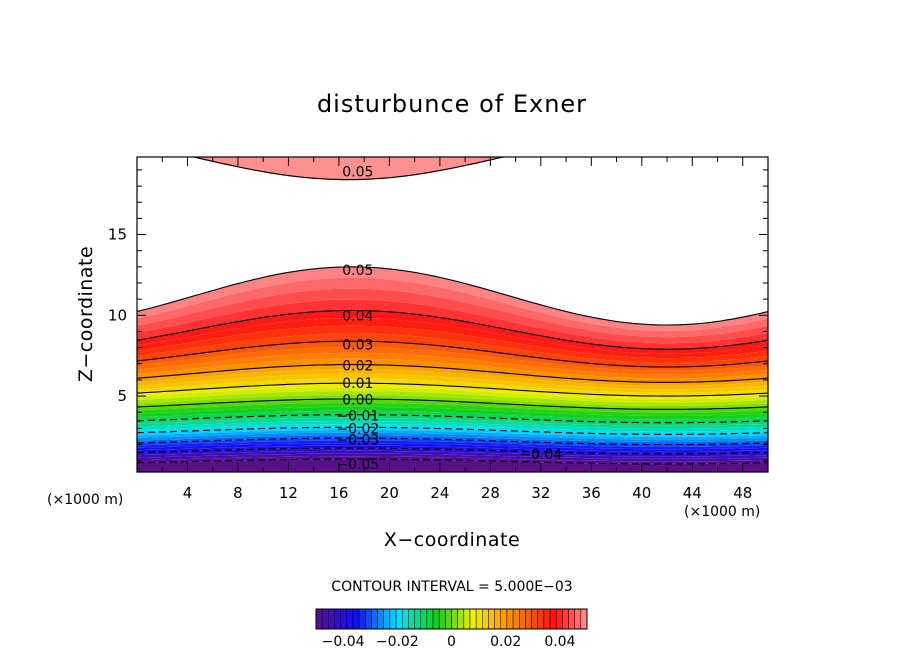  I want to click on y-tick-label: 15, so click(117, 235).